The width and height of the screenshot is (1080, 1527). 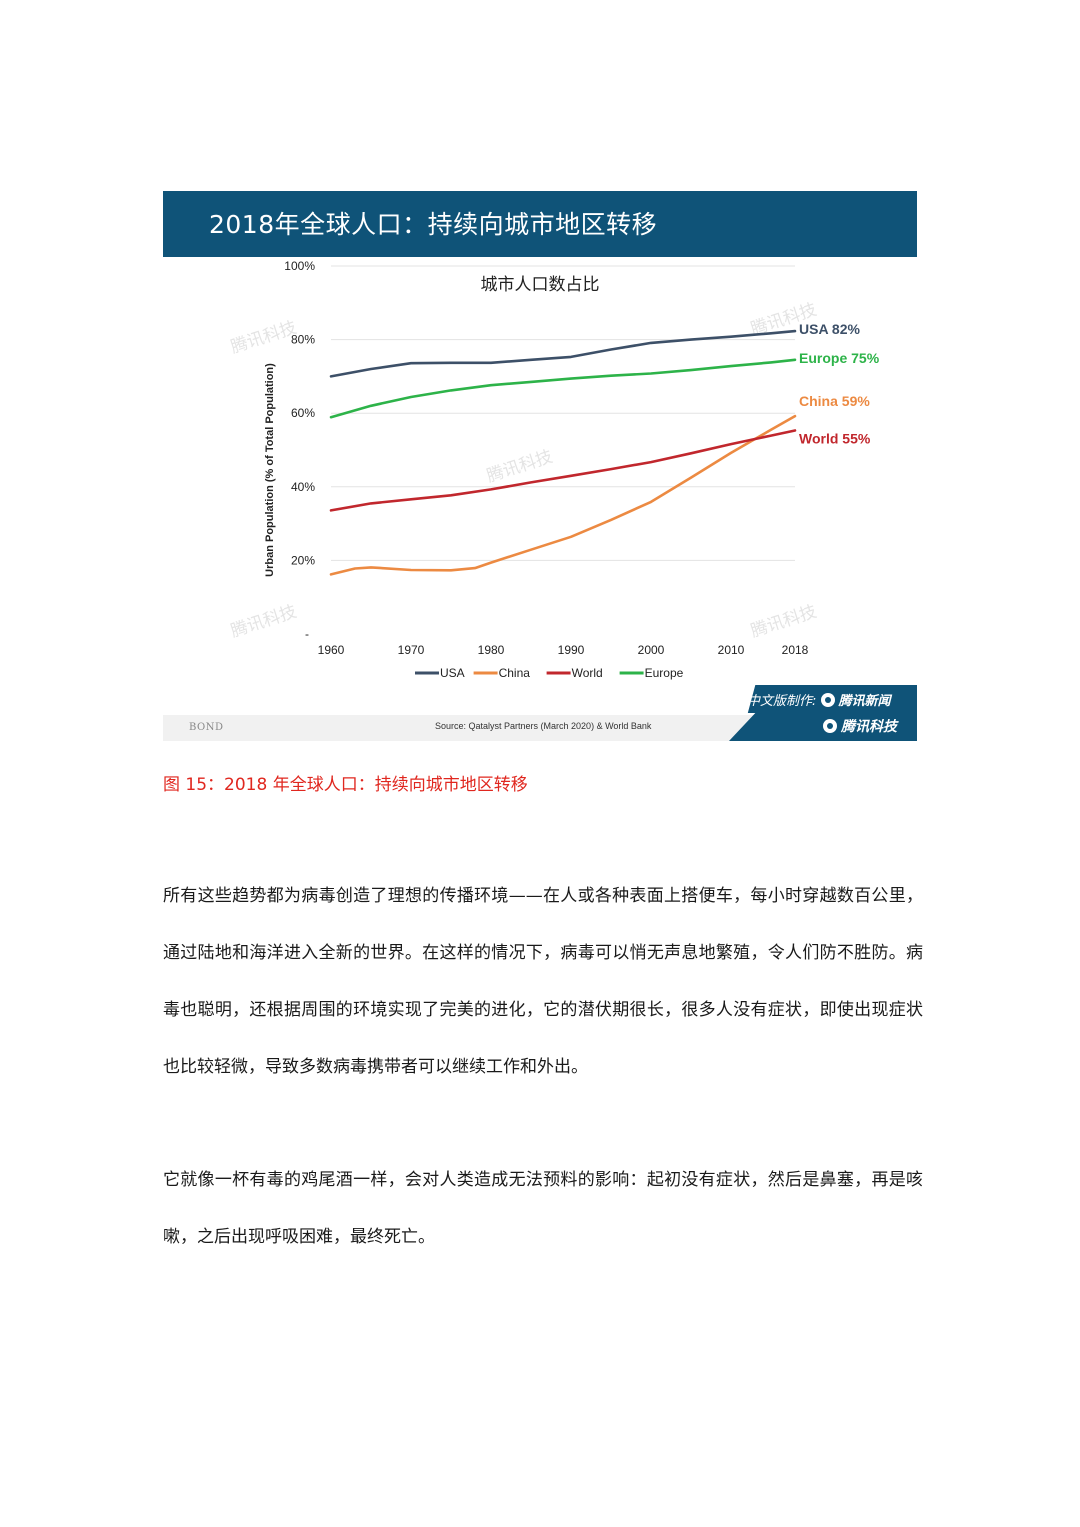 I want to click on series-line-china, so click(x=563, y=495).